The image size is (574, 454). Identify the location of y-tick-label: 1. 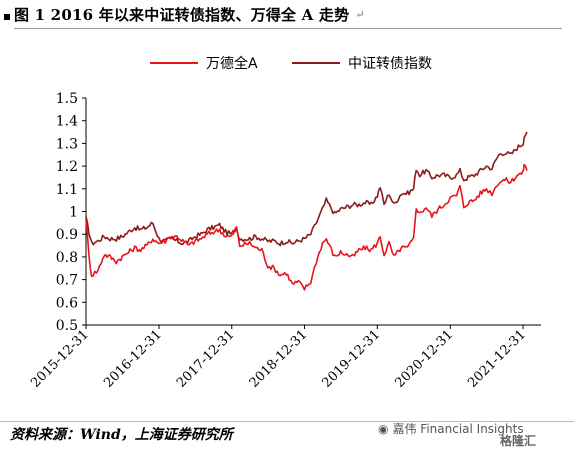
(73, 213).